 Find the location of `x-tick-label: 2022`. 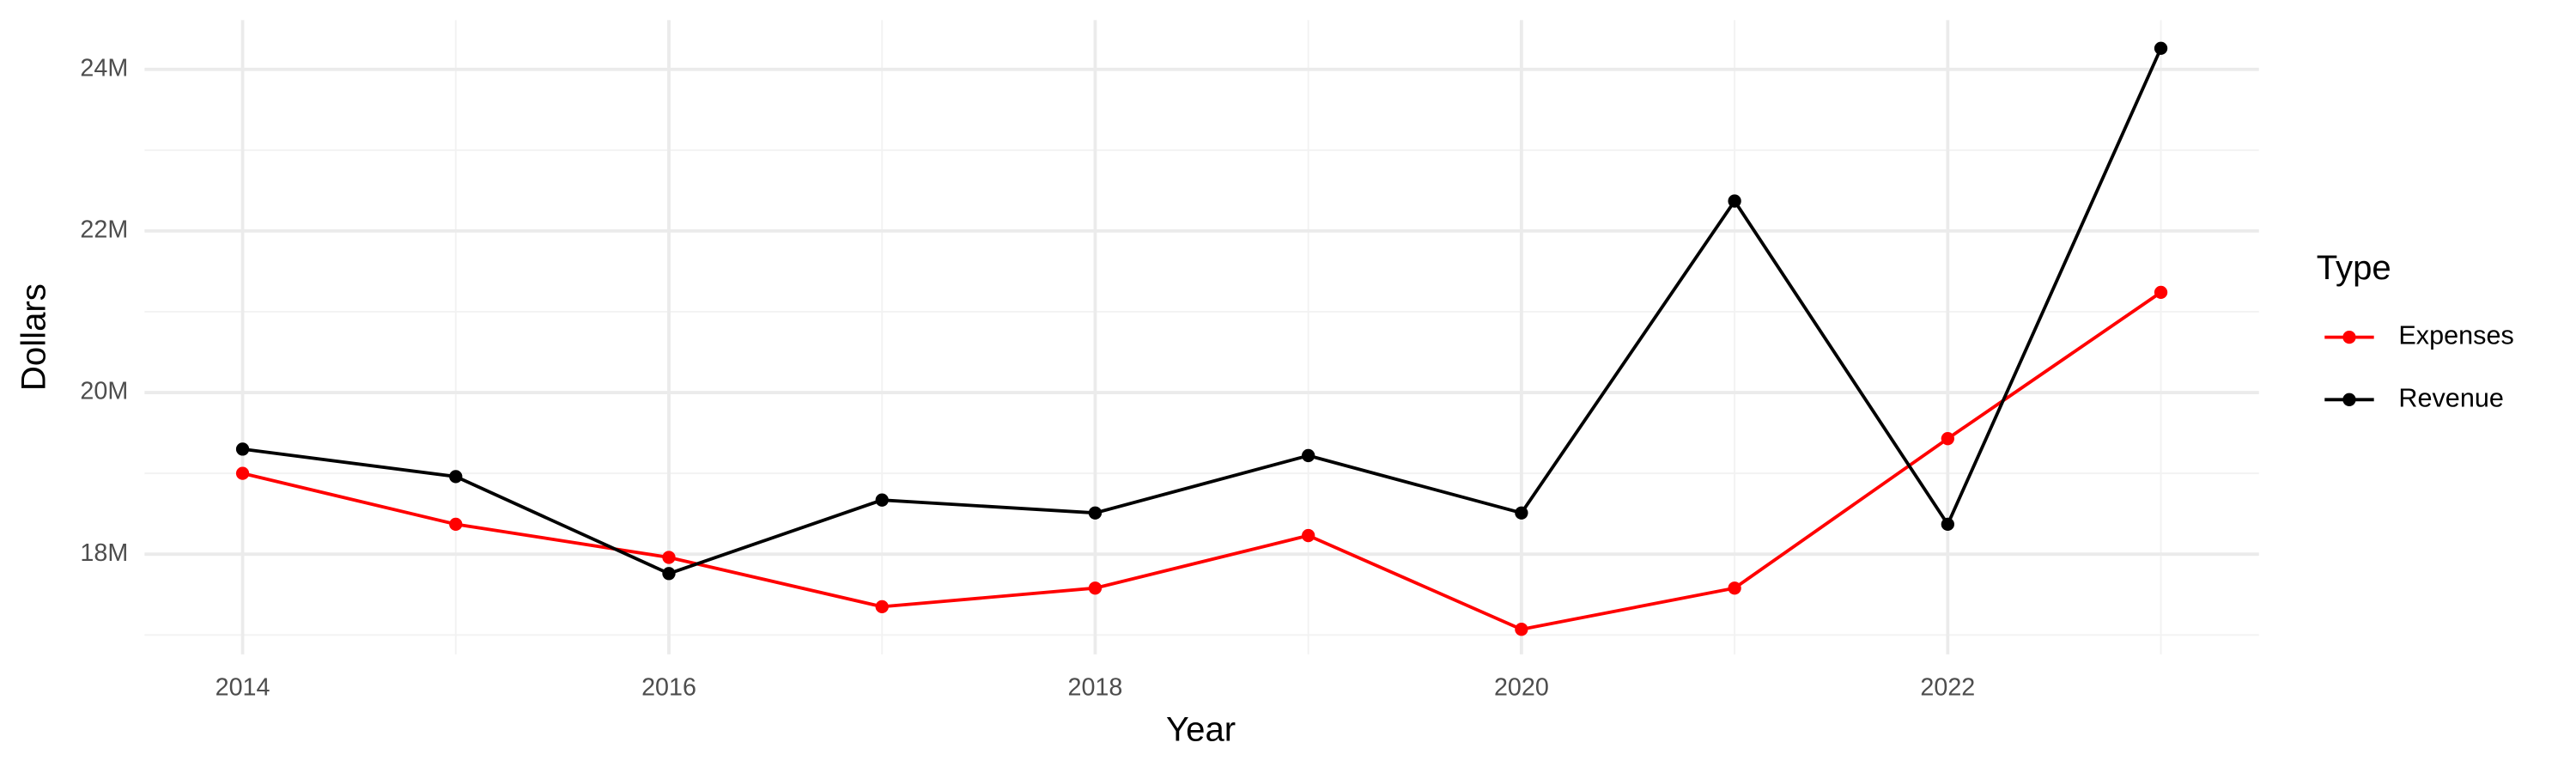

x-tick-label: 2022 is located at coordinates (1947, 688).